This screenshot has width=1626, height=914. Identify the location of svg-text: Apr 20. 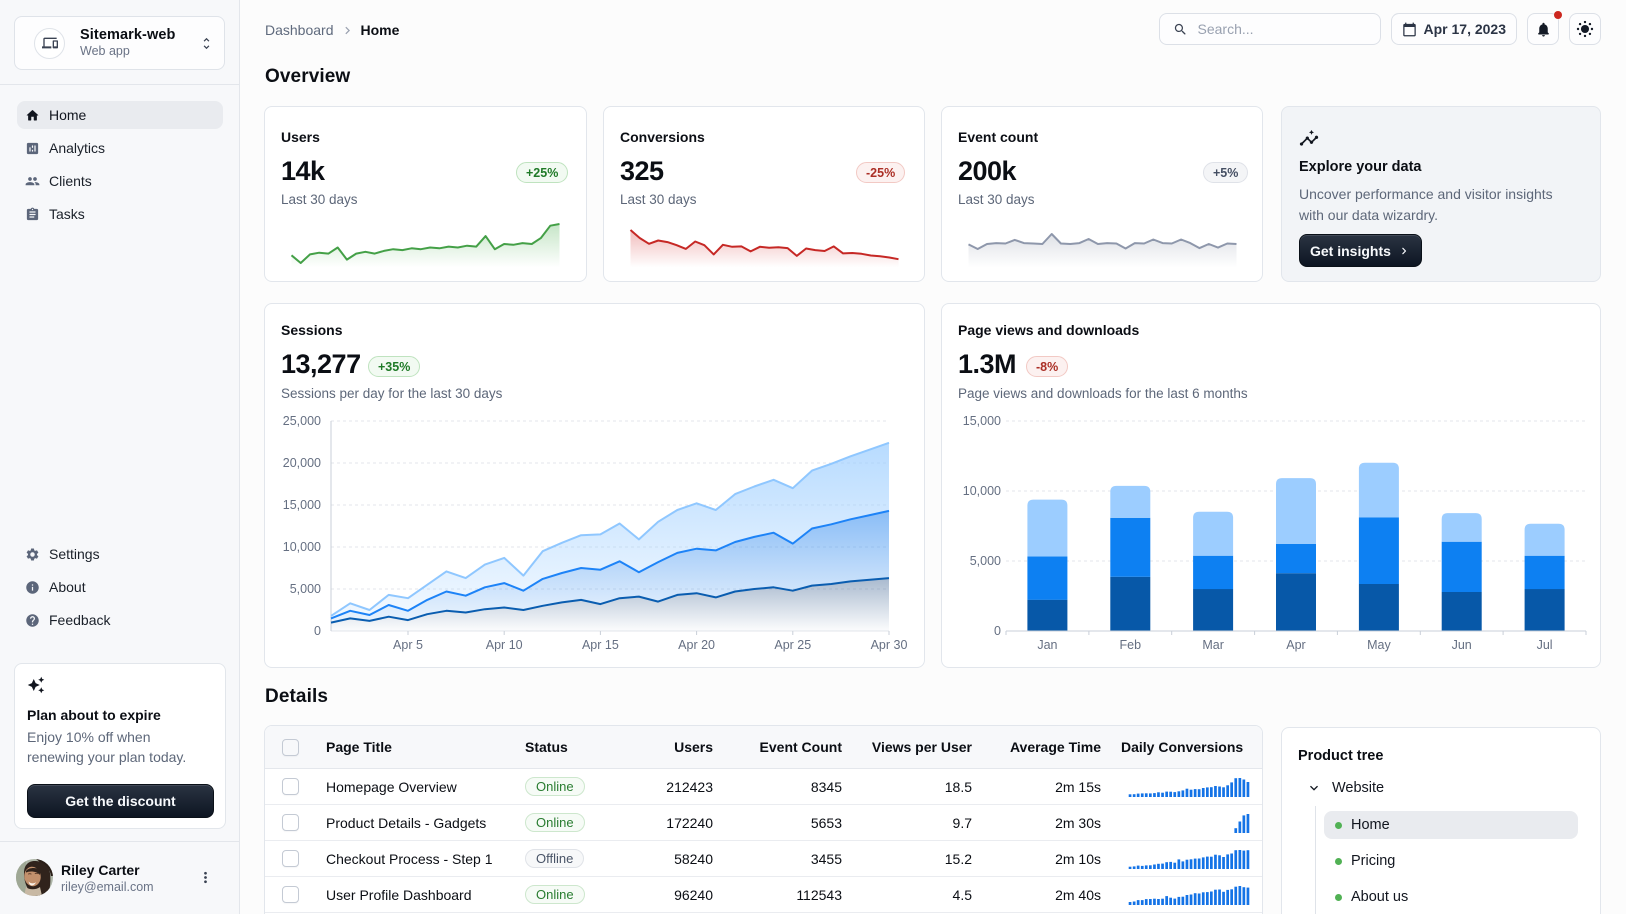
(696, 645).